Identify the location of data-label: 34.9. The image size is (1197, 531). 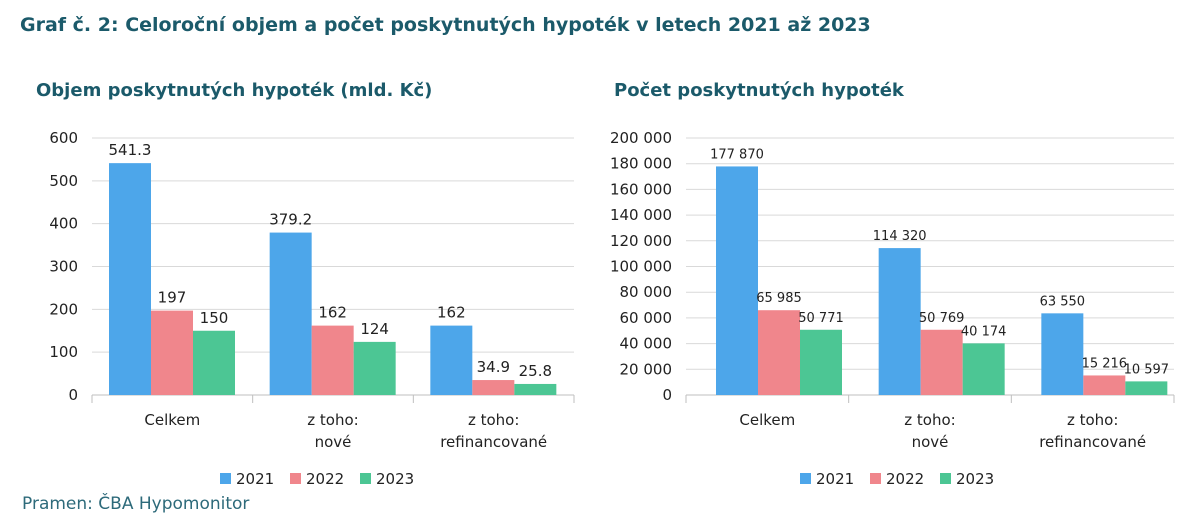
(493, 367).